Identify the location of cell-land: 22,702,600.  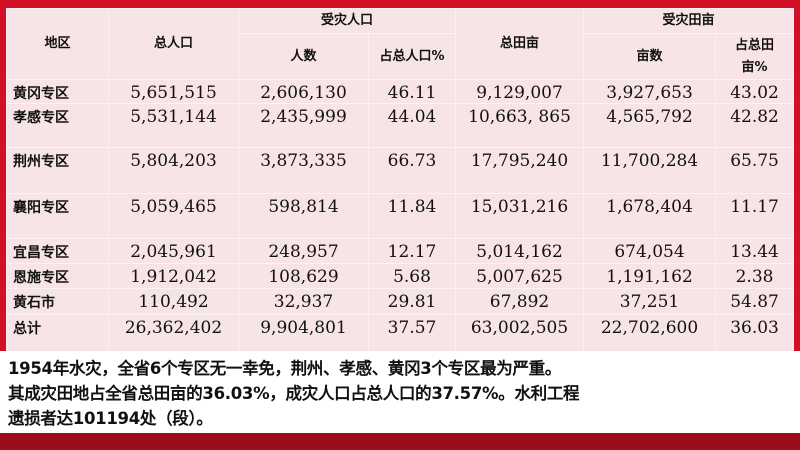
(650, 333).